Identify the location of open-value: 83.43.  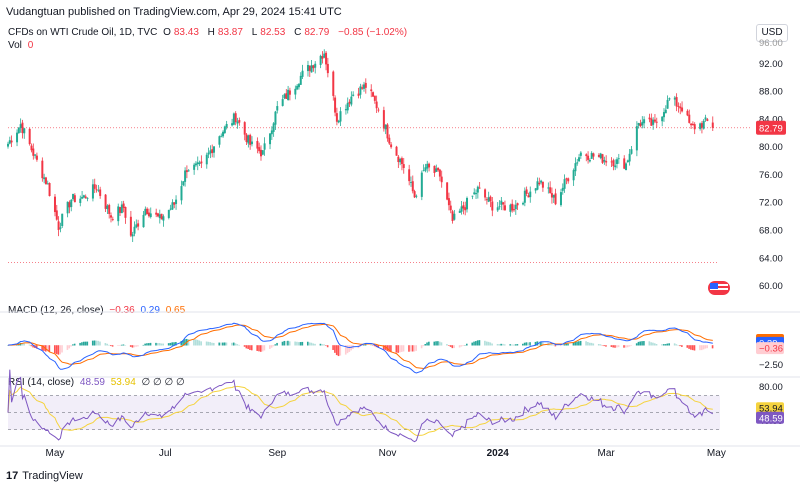
(186, 32).